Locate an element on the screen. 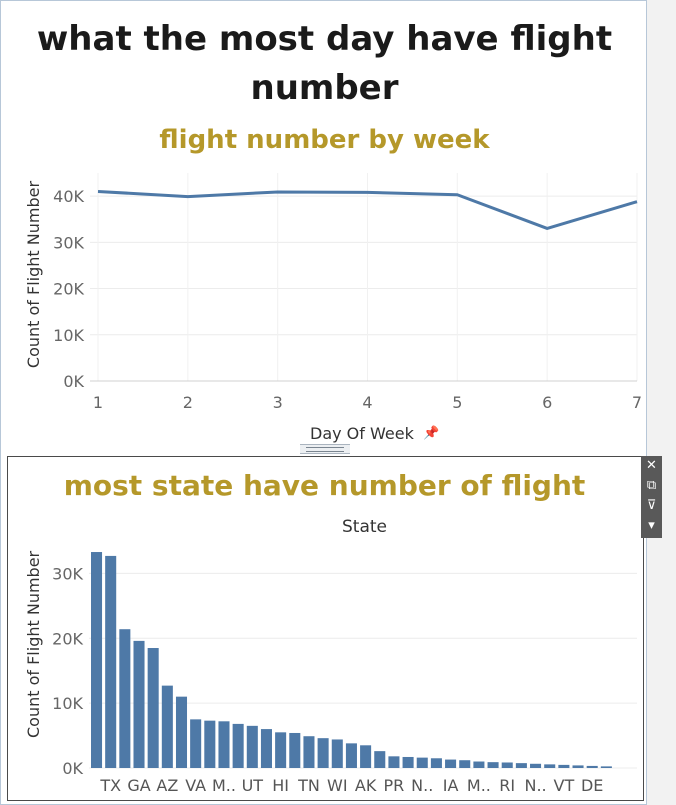 This screenshot has width=676, height=805. close-icon: ✕ is located at coordinates (651, 465).